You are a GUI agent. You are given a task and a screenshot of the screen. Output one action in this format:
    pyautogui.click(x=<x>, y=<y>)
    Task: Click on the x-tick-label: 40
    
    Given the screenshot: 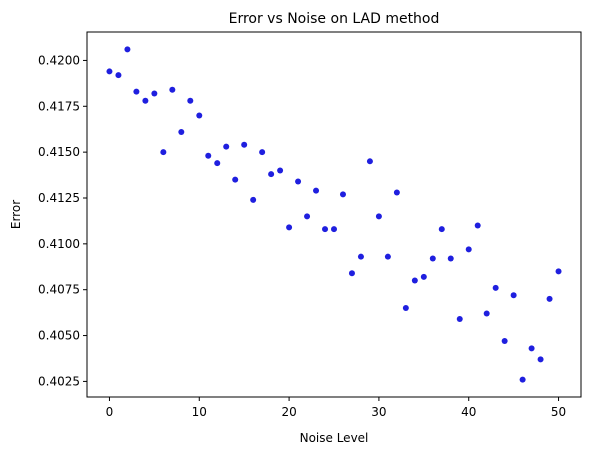 What is the action you would take?
    pyautogui.click(x=468, y=412)
    